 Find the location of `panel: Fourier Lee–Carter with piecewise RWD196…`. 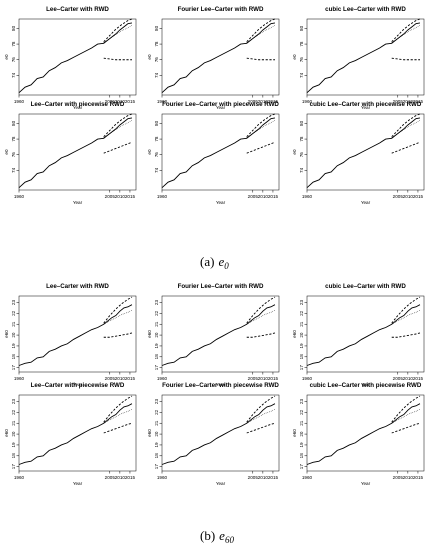

panel: Fourier Lee–Carter with piecewise RWD196… is located at coordinates (213, 153).